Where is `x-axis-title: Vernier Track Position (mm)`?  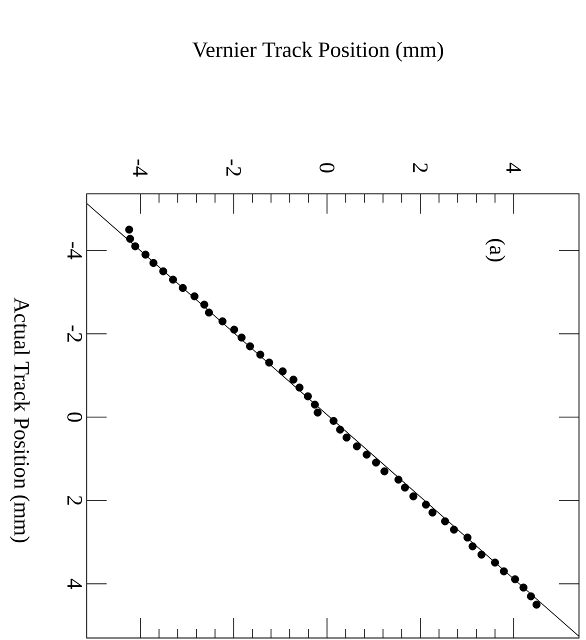
x-axis-title: Vernier Track Position (mm) is located at coordinates (318, 52).